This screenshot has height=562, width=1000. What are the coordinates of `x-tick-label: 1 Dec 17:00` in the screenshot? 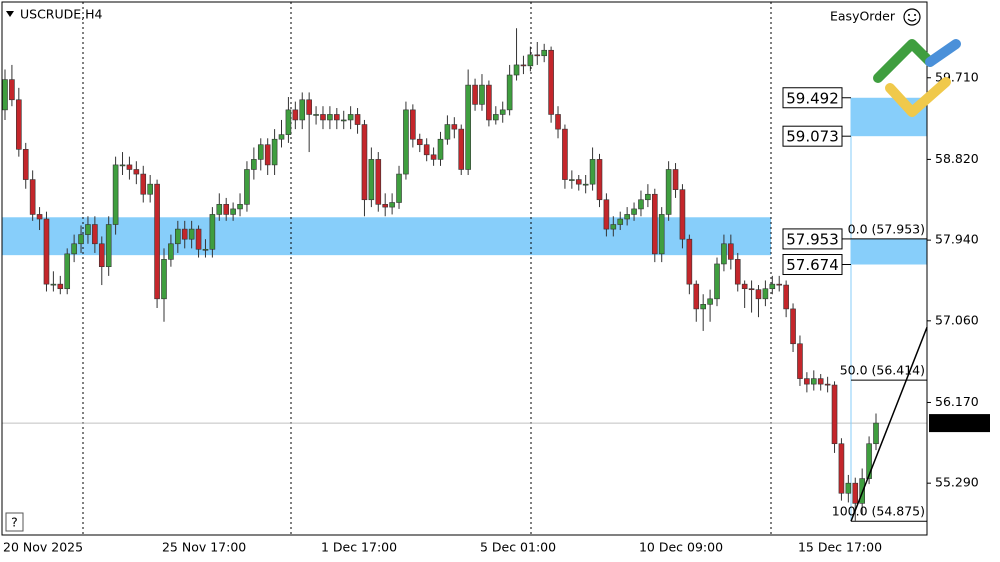 It's located at (359, 547).